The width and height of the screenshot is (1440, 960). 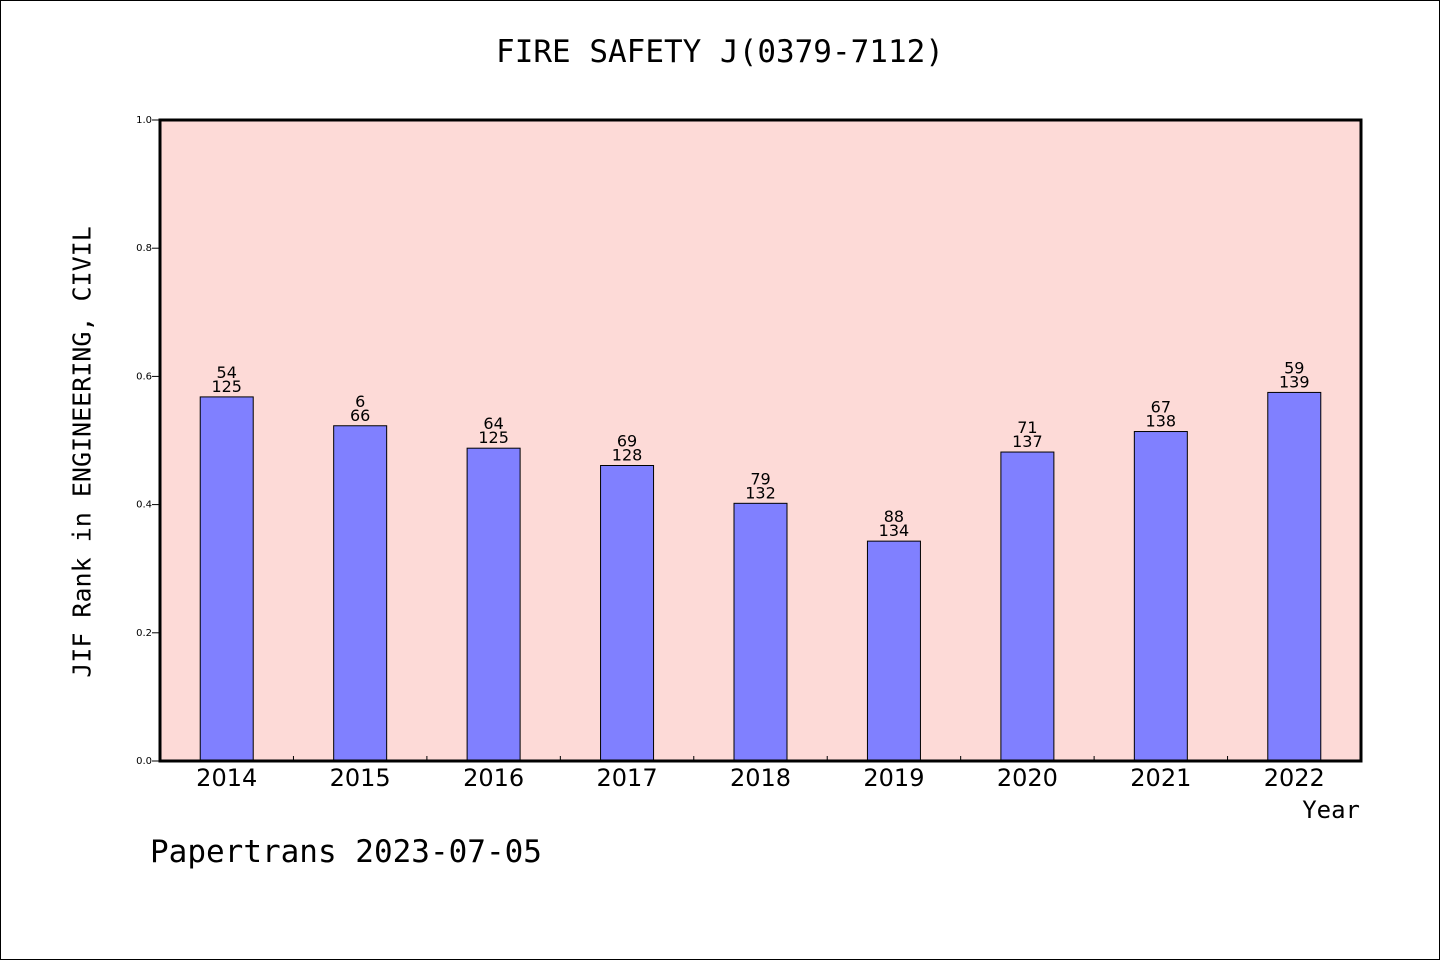 What do you see at coordinates (760, 632) in the screenshot?
I see `bar-2018` at bounding box center [760, 632].